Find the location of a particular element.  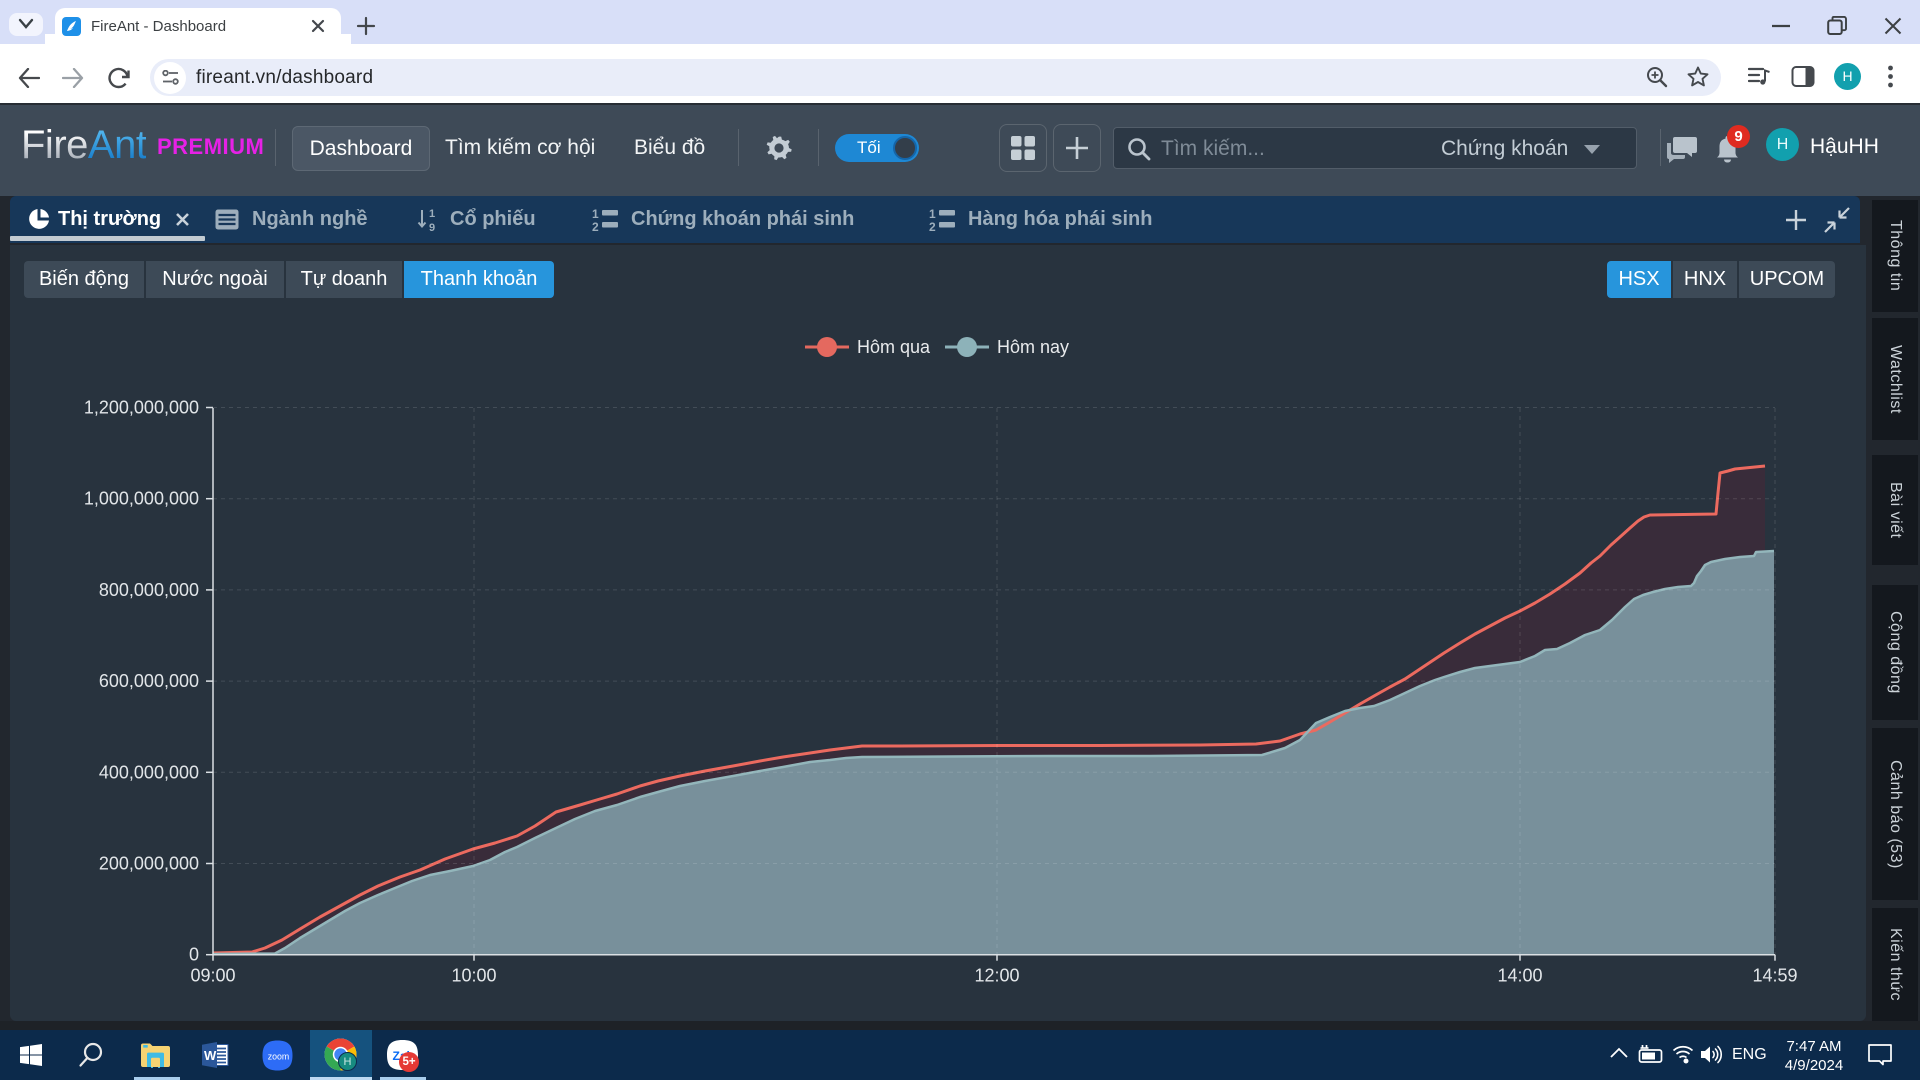

svg-text: 1,200,000,000 is located at coordinates (141, 408).